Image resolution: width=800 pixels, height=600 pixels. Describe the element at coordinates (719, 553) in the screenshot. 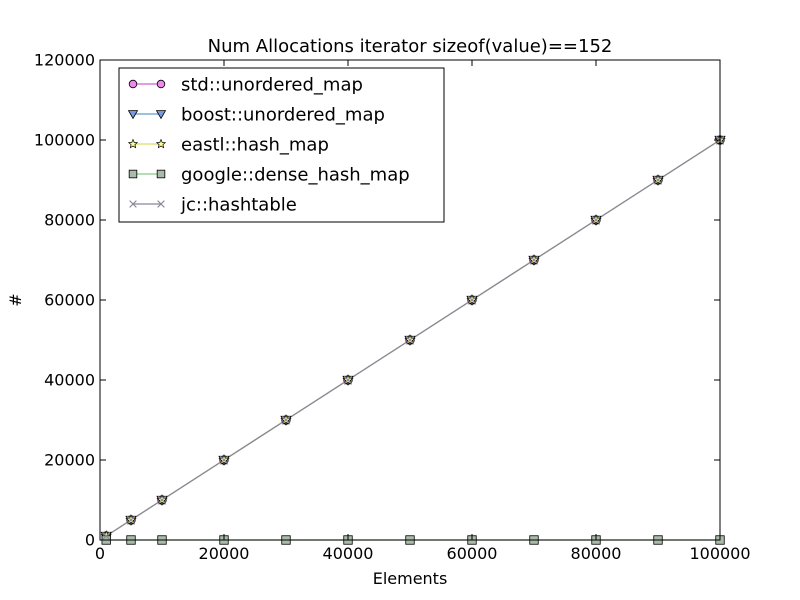

I see `x-tick-label: 100000` at that location.